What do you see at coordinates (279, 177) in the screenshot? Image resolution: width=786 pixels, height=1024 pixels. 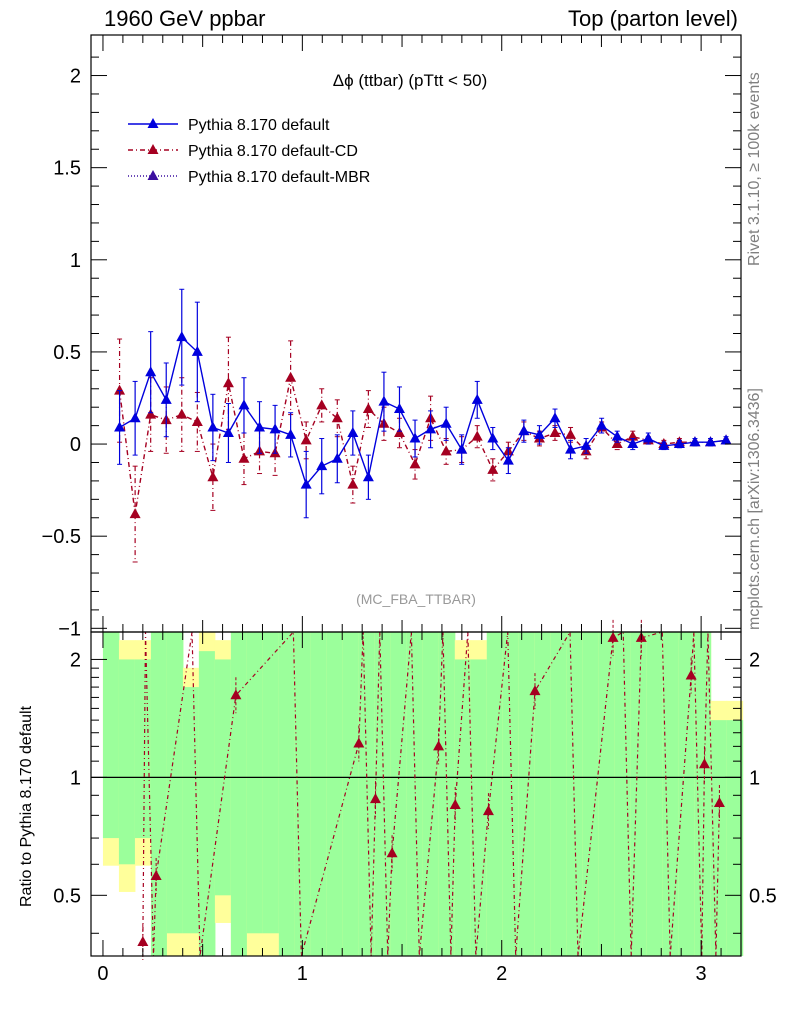 I see `legend-entry-label: Pythia 8.170 default-MBR` at bounding box center [279, 177].